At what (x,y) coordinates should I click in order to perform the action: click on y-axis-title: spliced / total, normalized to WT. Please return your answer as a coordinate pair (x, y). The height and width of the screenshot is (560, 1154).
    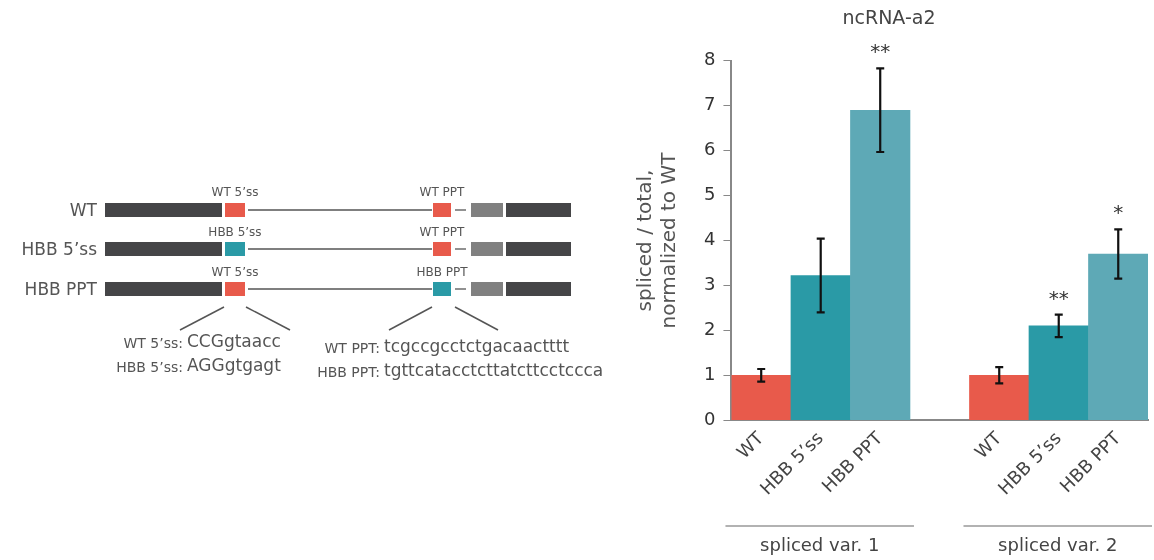
    Looking at the image, I should click on (656, 240).